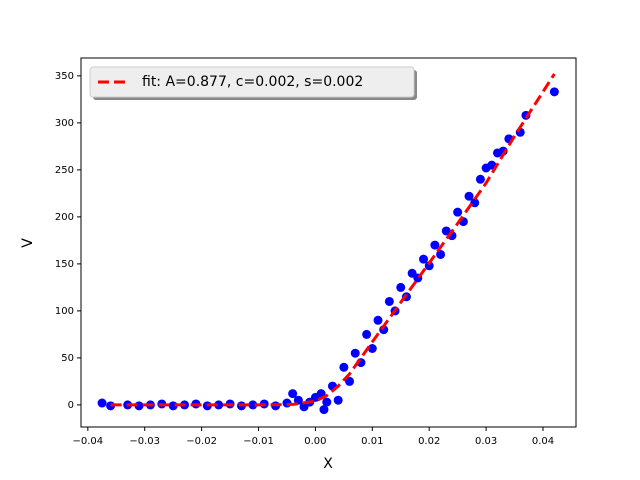  I want to click on y-tick-label: 200, so click(64, 217).